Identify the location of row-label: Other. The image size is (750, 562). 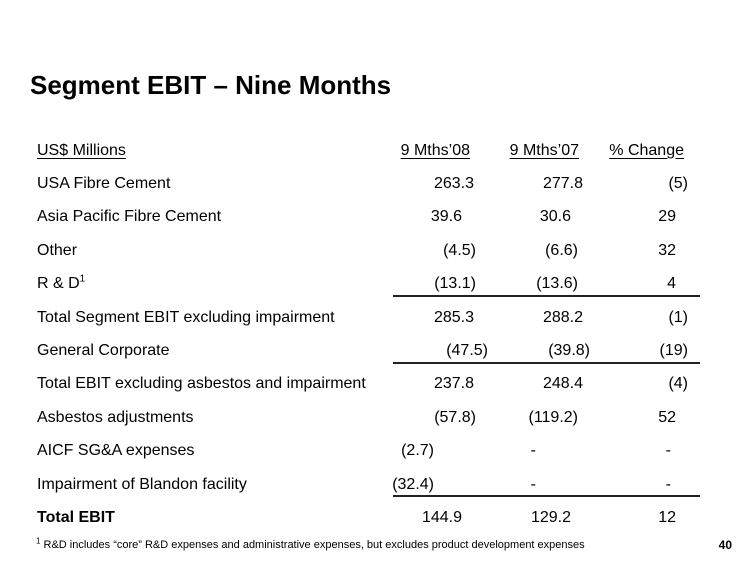
(57, 250).